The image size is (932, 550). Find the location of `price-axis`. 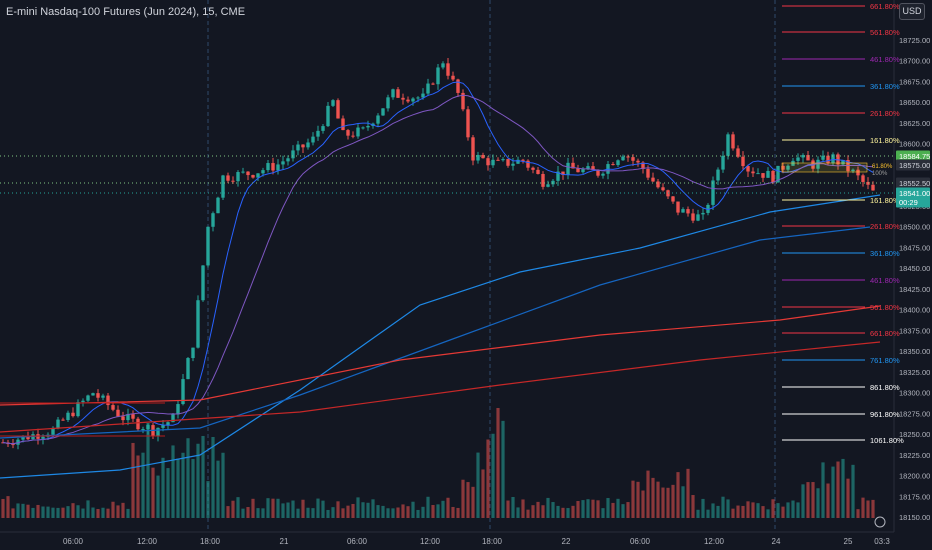

price-axis is located at coordinates (913, 275).